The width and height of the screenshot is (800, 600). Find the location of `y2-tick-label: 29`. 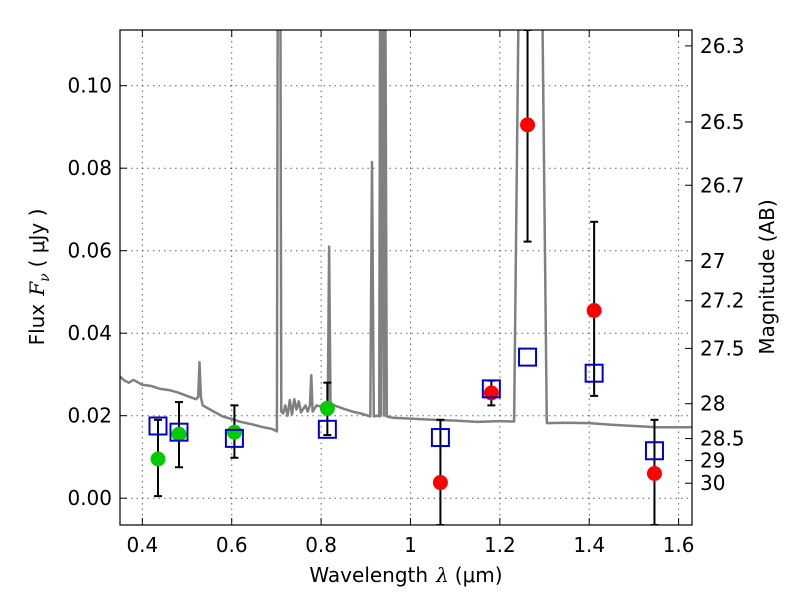

y2-tick-label: 29 is located at coordinates (712, 461).